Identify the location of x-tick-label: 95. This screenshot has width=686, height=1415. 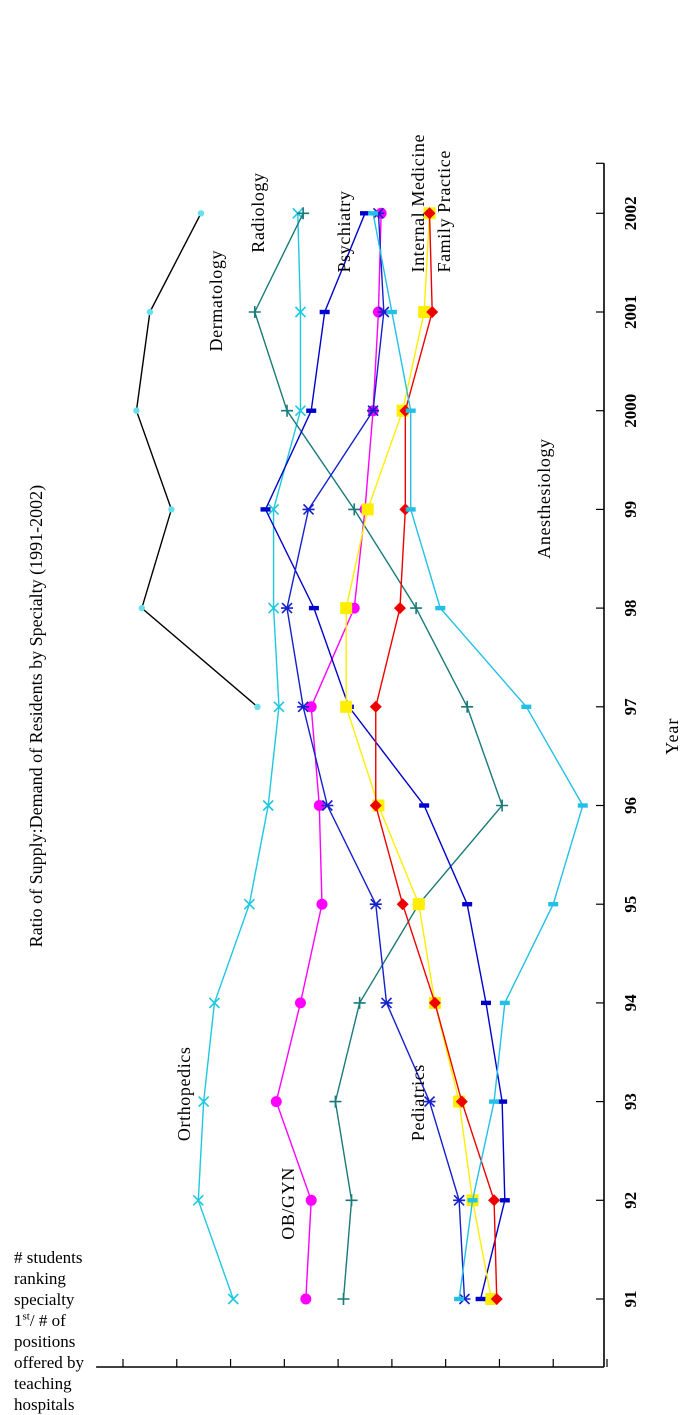
(630, 904).